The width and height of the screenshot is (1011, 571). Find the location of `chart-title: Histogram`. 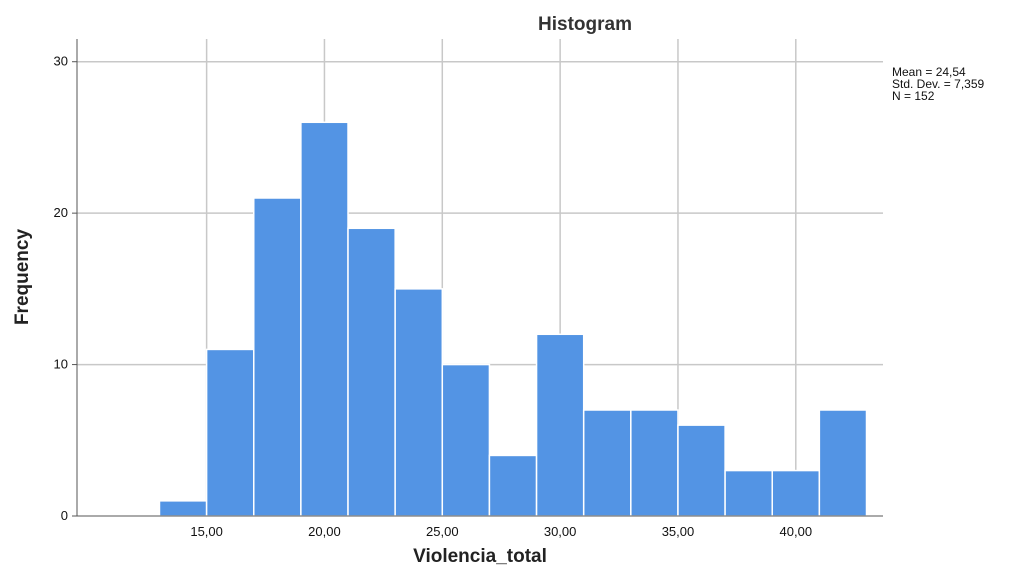

chart-title: Histogram is located at coordinates (585, 24).